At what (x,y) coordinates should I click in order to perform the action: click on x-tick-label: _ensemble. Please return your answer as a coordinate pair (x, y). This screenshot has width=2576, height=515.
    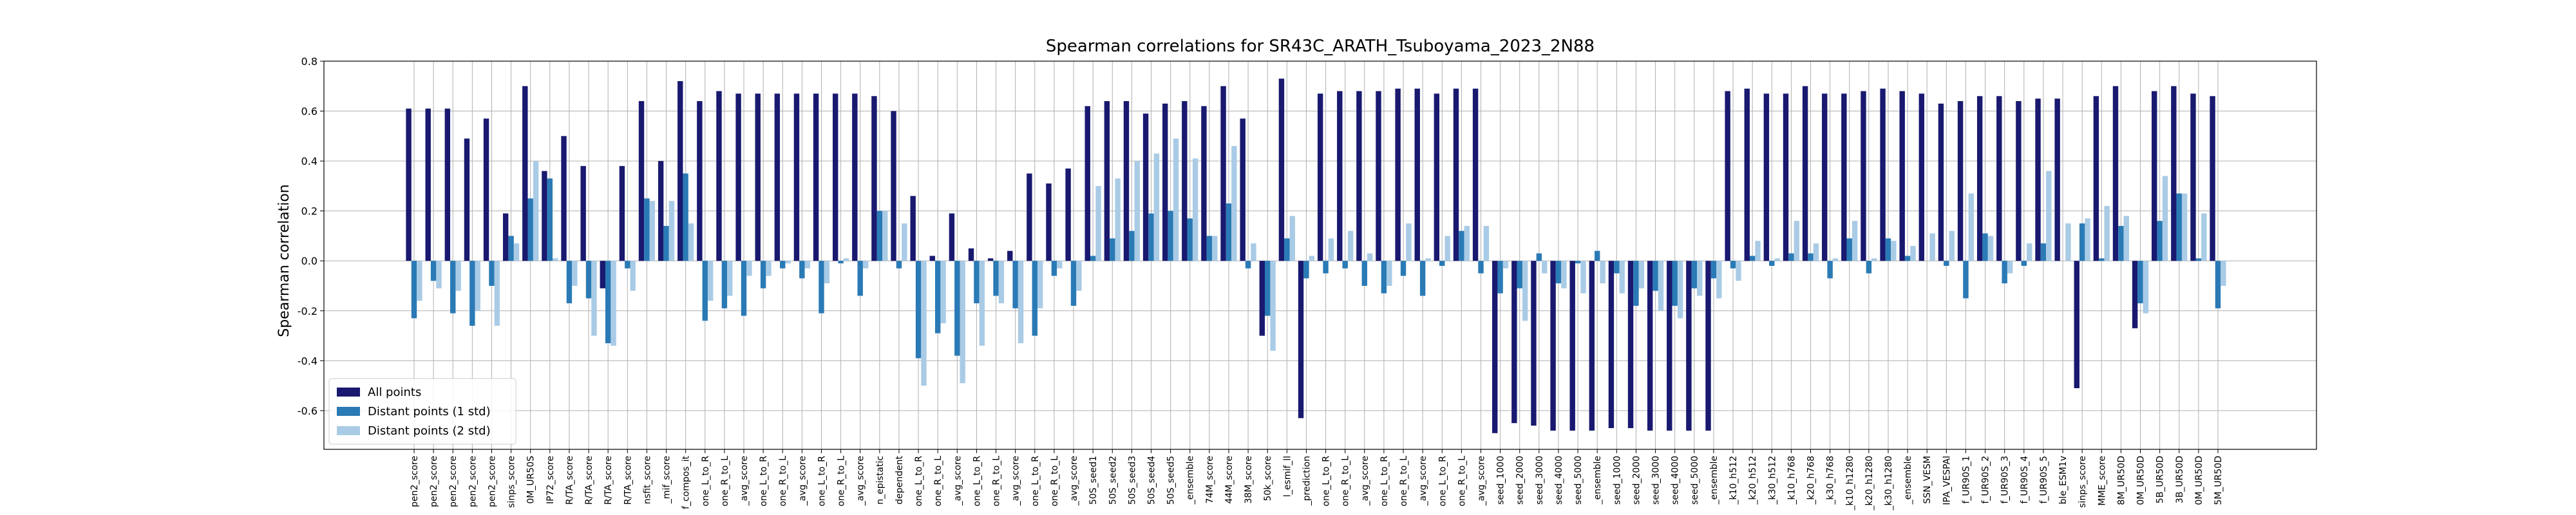
    Looking at the image, I should click on (1598, 481).